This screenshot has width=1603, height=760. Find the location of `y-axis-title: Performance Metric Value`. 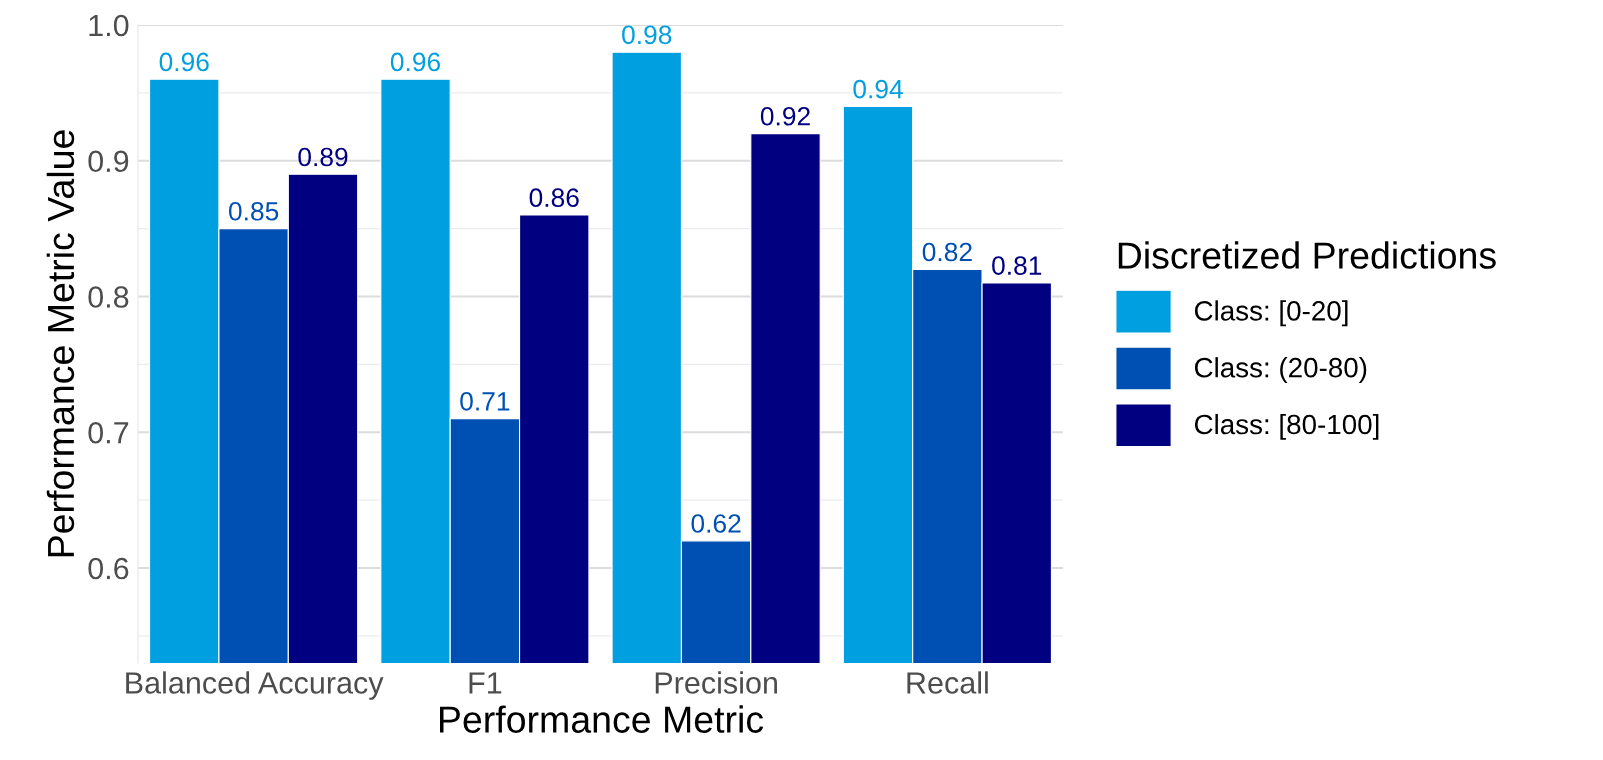

y-axis-title: Performance Metric Value is located at coordinates (60, 343).